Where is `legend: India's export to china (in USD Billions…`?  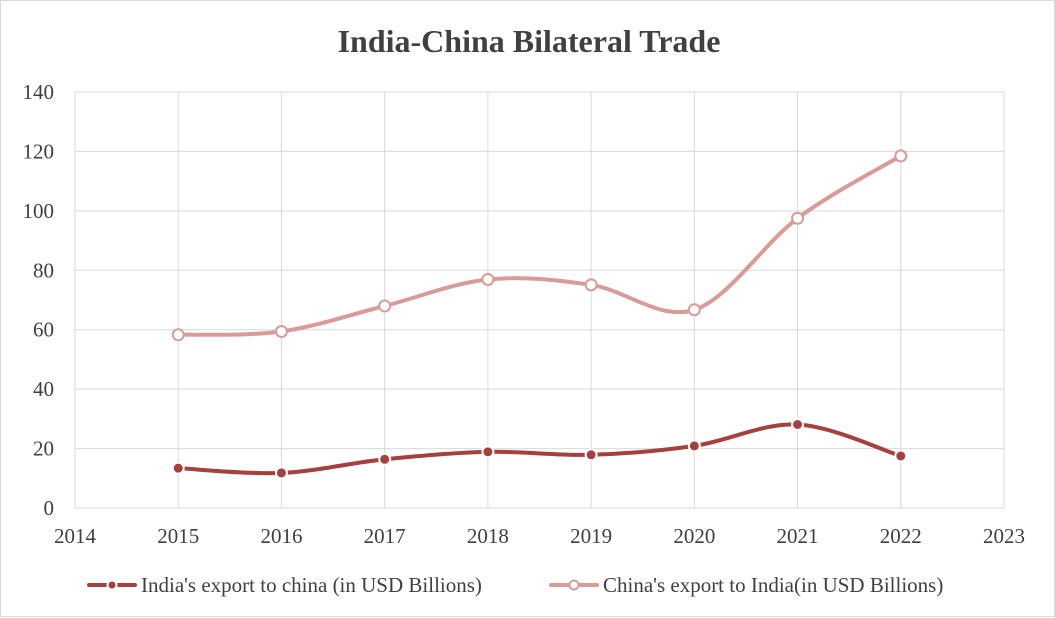
legend: India's export to china (in USD Billions… is located at coordinates (515, 585).